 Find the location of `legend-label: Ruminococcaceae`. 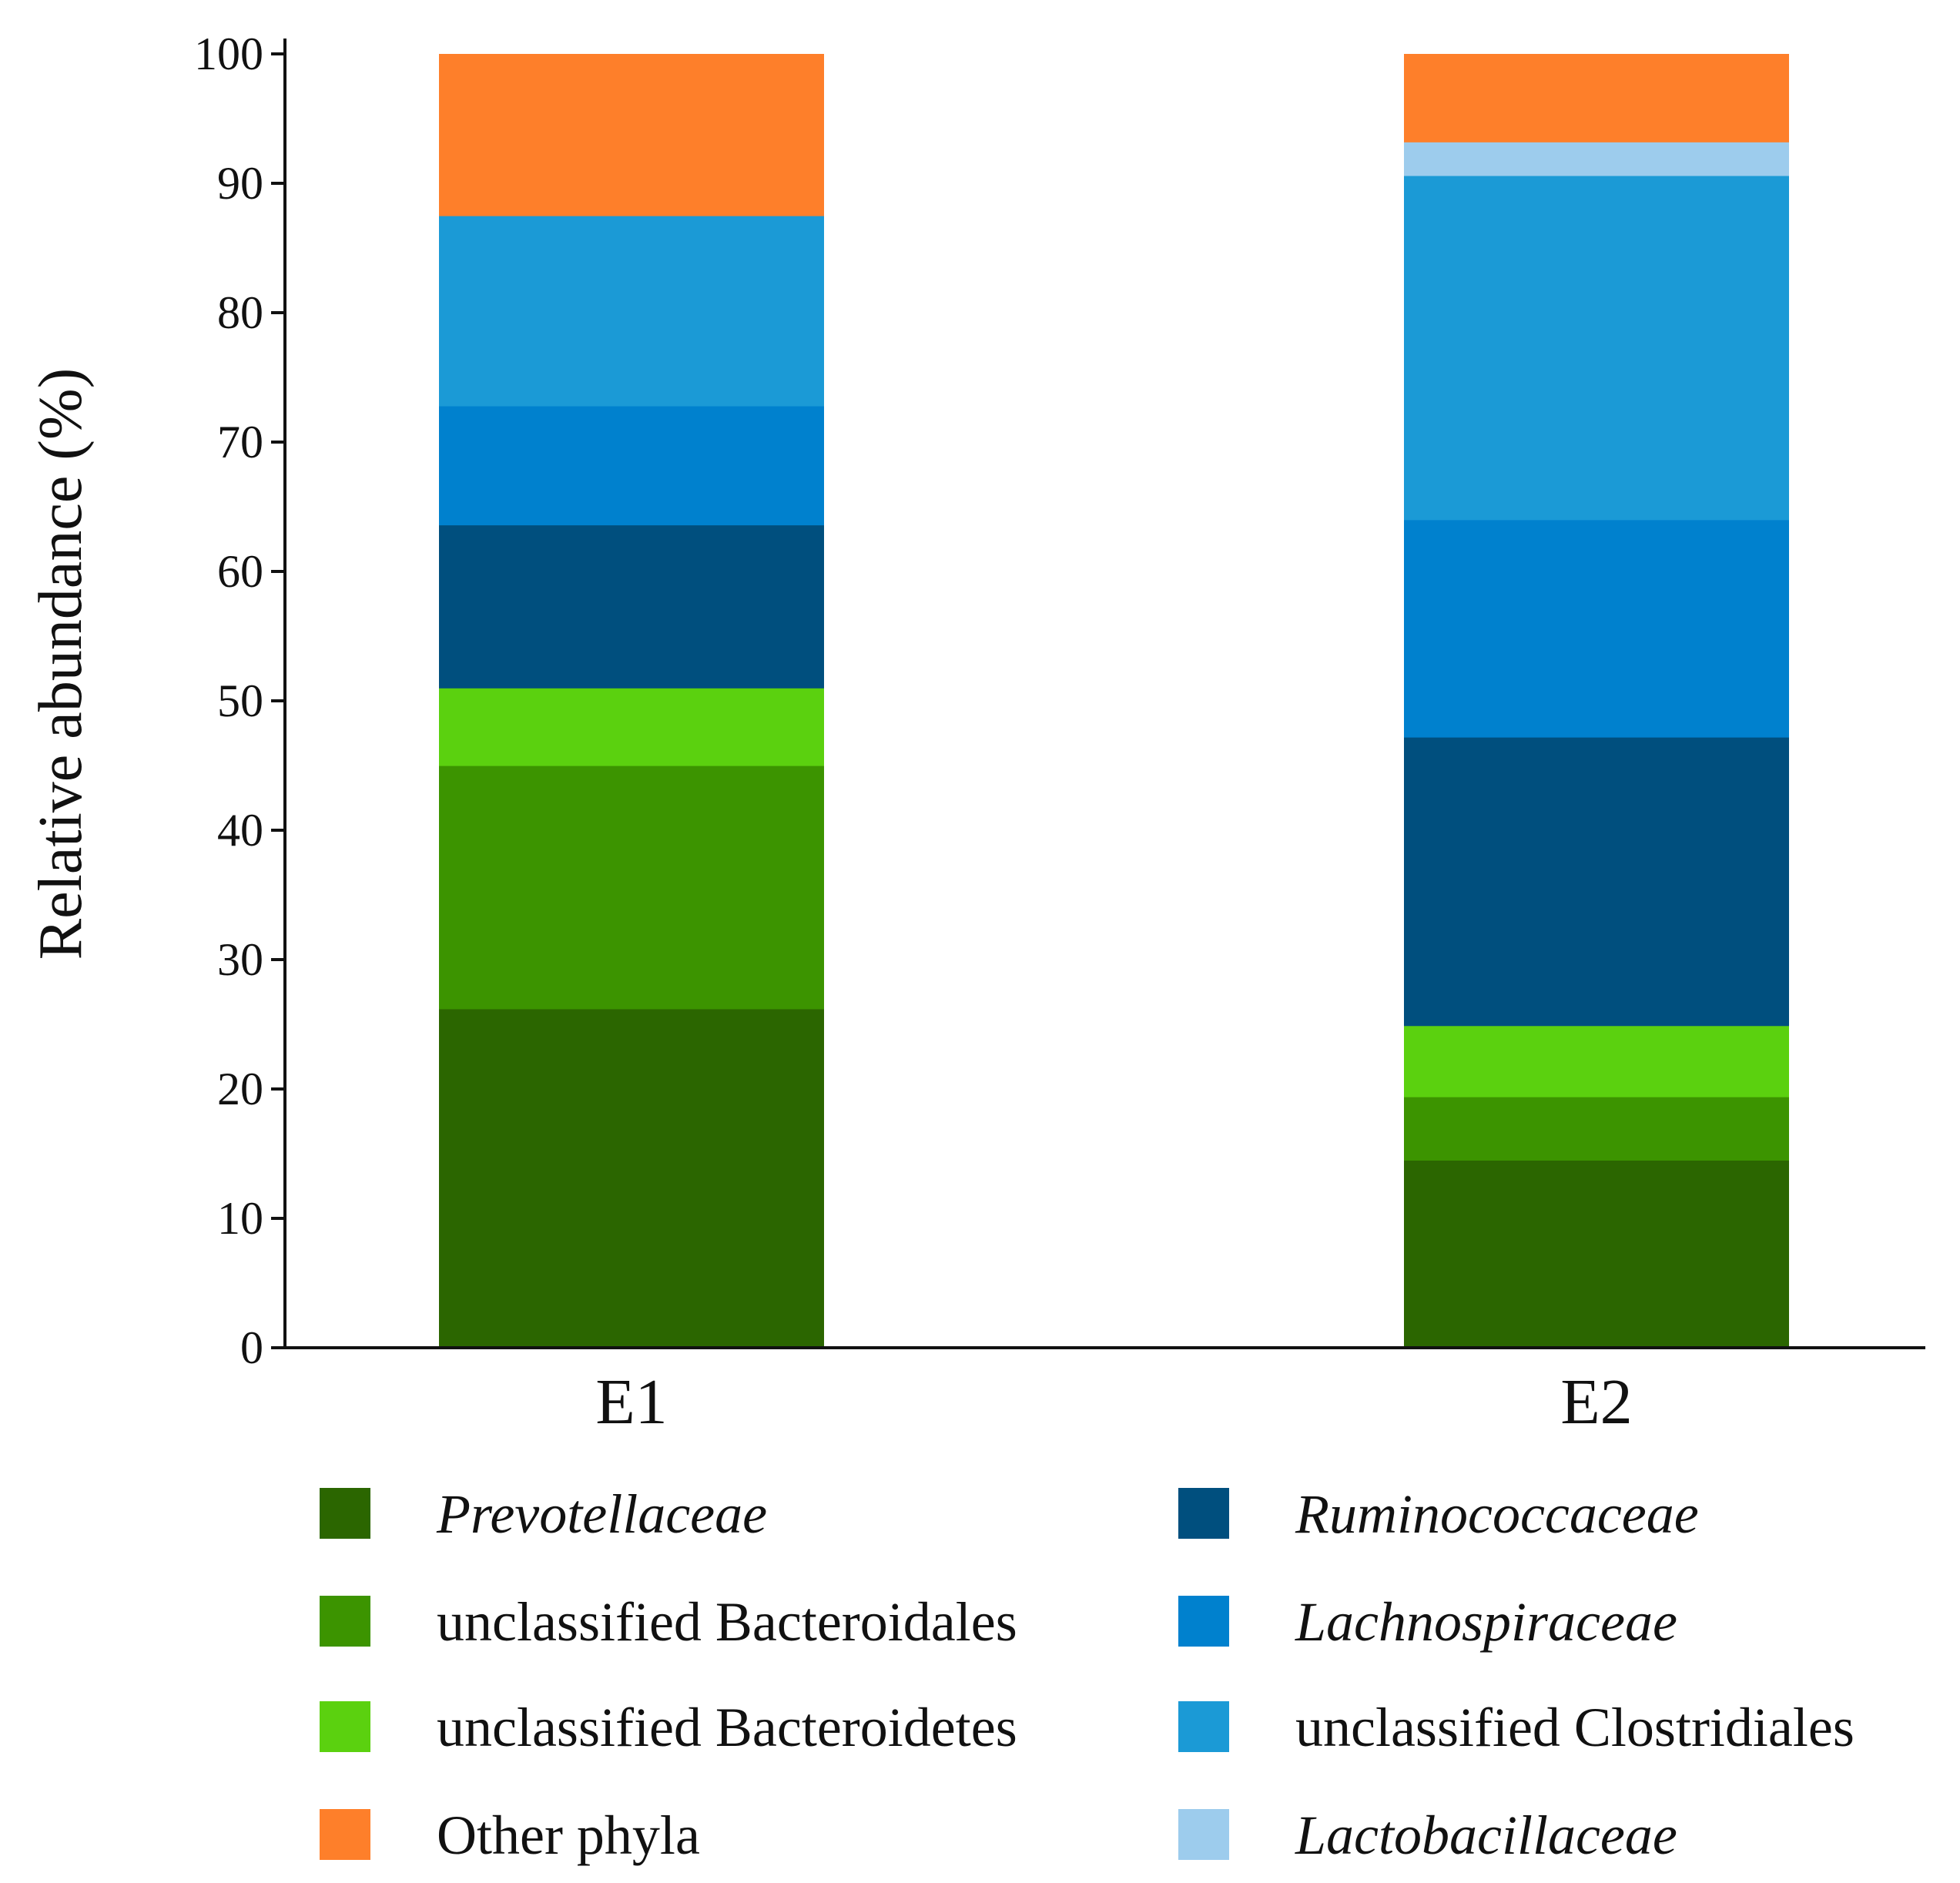

legend-label: Ruminococcaceae is located at coordinates (1497, 1514).